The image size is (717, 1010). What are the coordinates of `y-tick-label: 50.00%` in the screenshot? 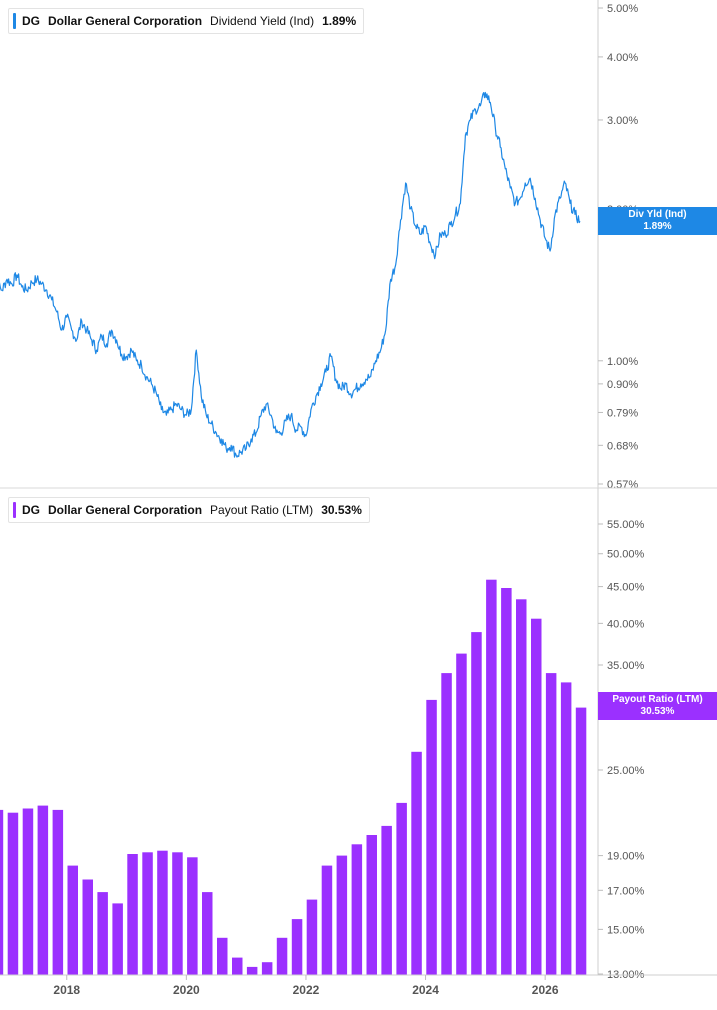 It's located at (626, 555).